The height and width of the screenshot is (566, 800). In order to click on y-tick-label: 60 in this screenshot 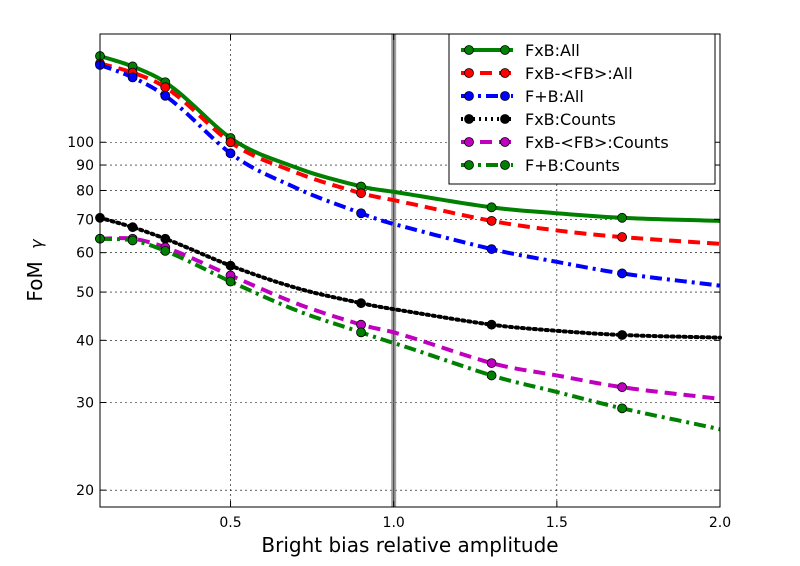, I will do `click(85, 254)`.